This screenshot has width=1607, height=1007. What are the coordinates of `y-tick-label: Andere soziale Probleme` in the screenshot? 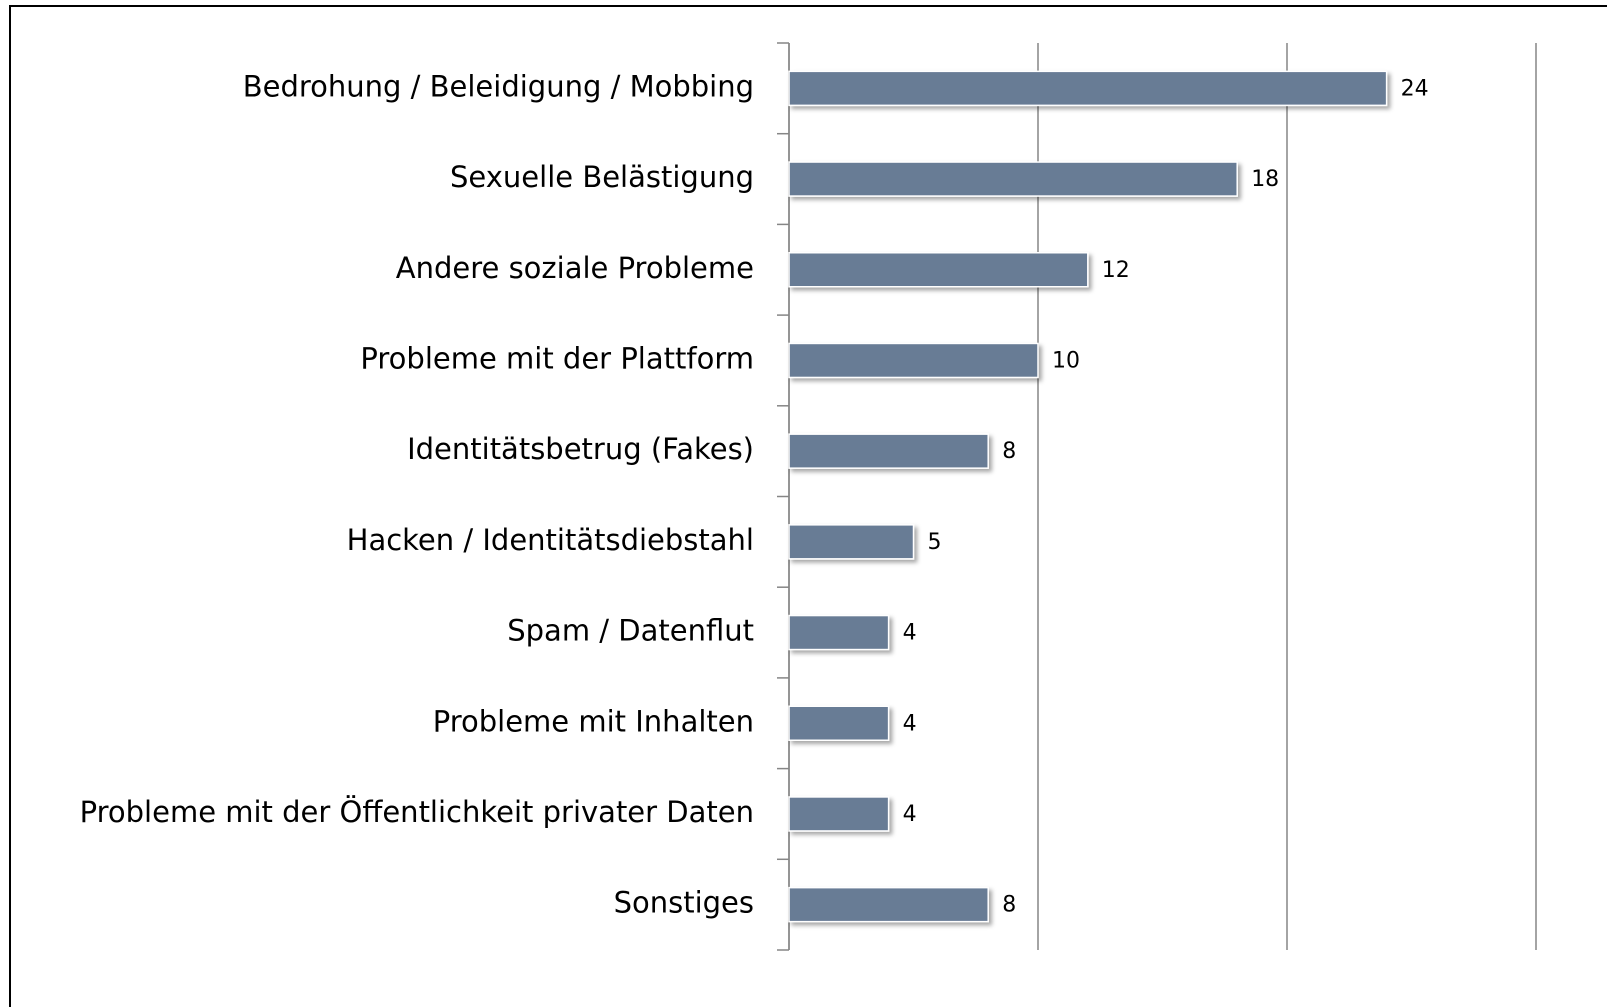 It's located at (575, 268).